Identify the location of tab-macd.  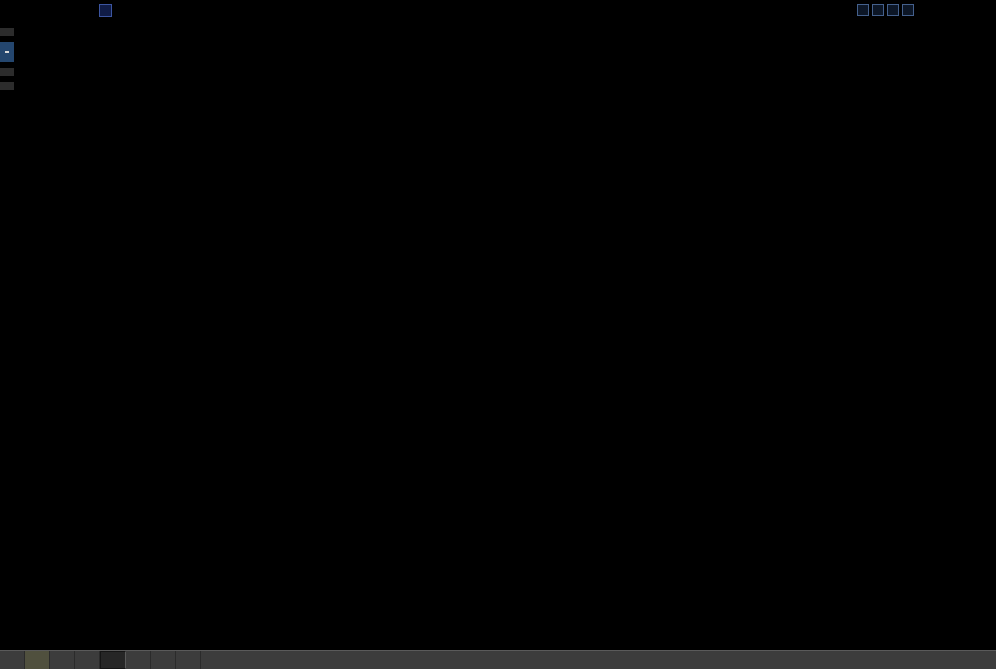
(113, 660).